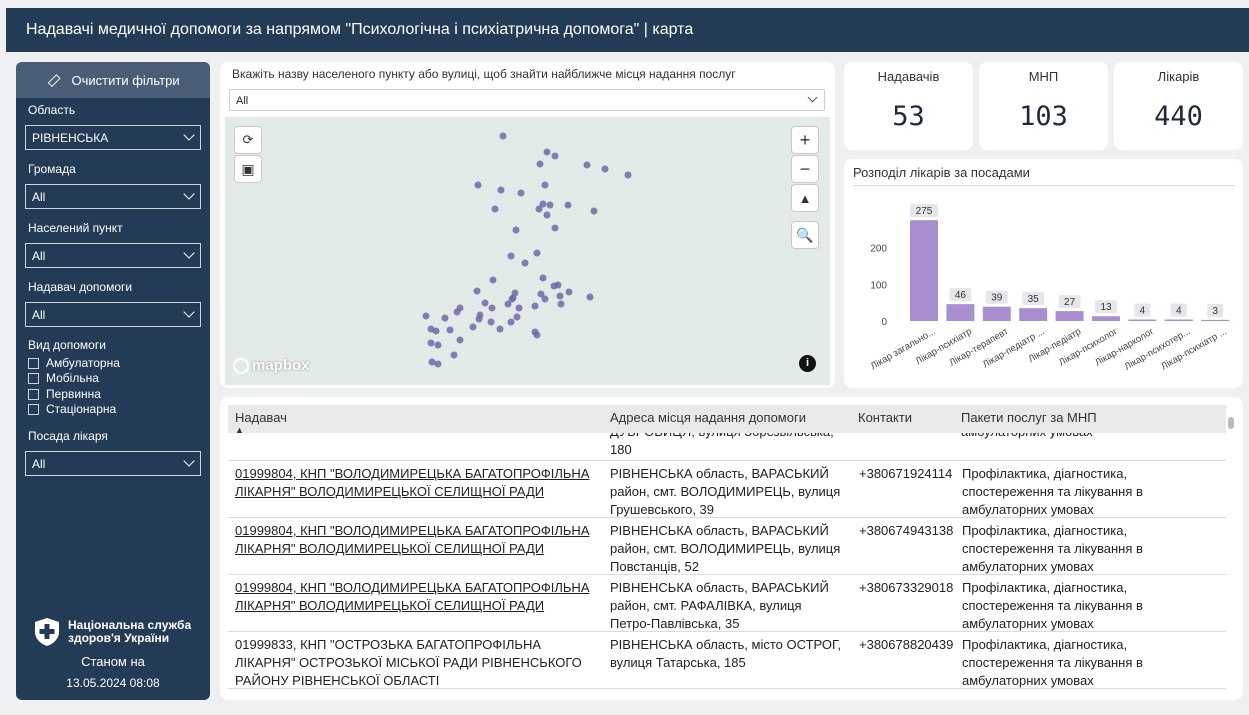 This screenshot has width=1249, height=715. Describe the element at coordinates (113, 314) in the screenshot. I see `provider-select: All` at that location.